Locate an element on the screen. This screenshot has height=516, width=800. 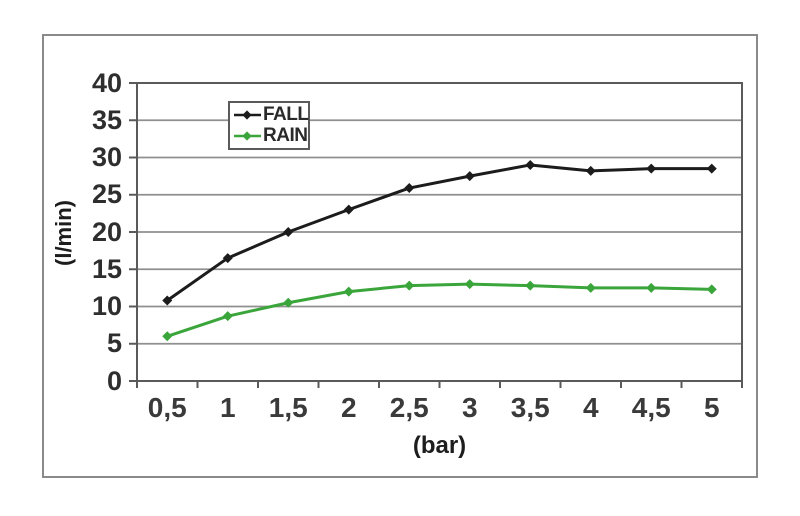
legend-item-fall: FALL is located at coordinates (271, 114).